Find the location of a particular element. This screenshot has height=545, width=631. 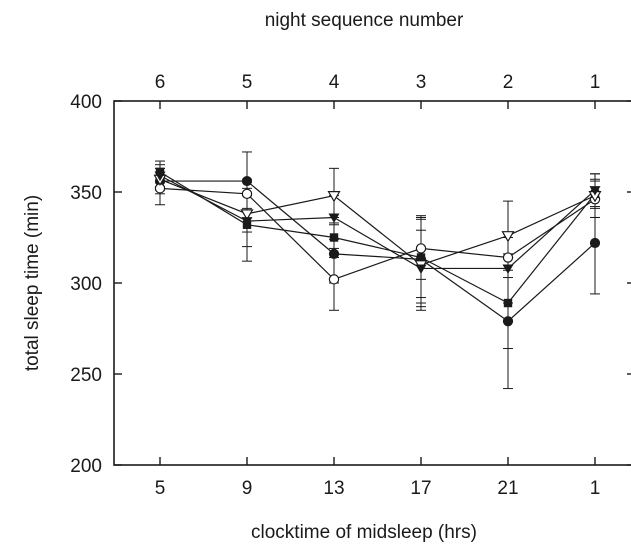

x2-tick-label: 2 is located at coordinates (508, 82).